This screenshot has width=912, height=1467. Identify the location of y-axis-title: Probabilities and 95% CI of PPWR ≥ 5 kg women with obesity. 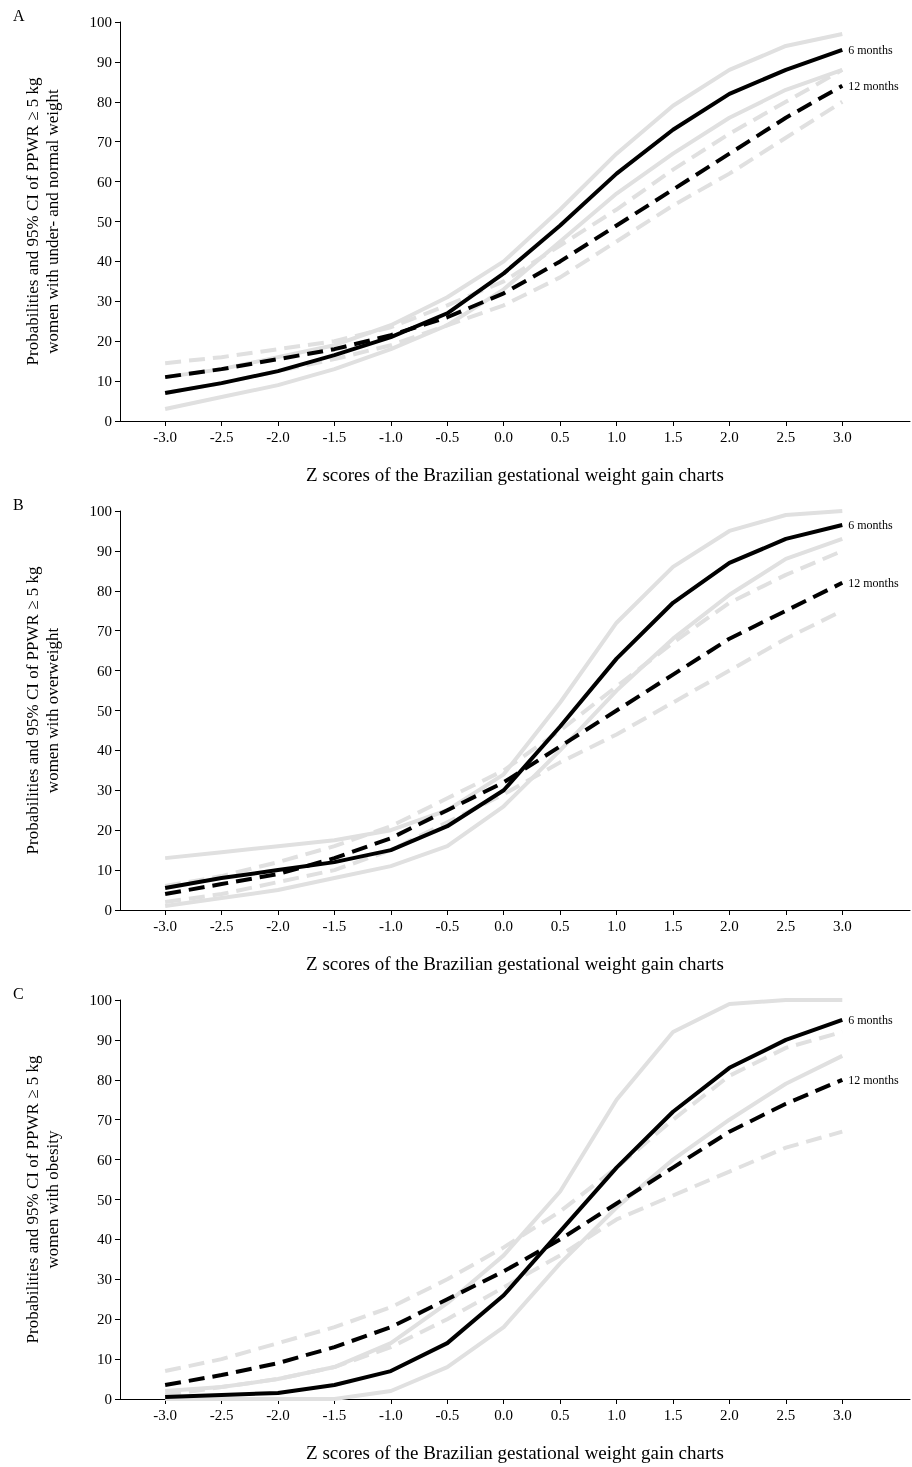
(42, 1199).